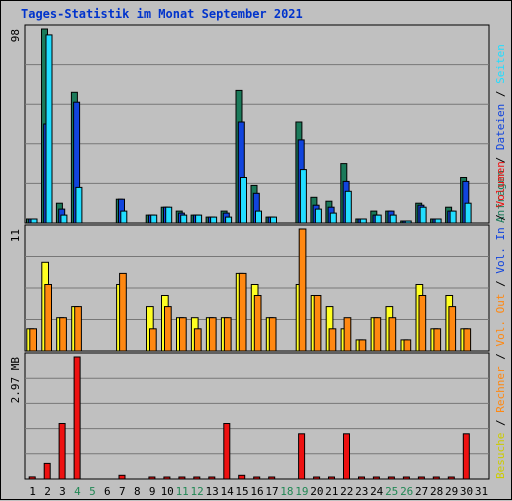 This screenshot has height=501, width=512. I want to click on x-tick-label-22: 22, so click(346, 491).